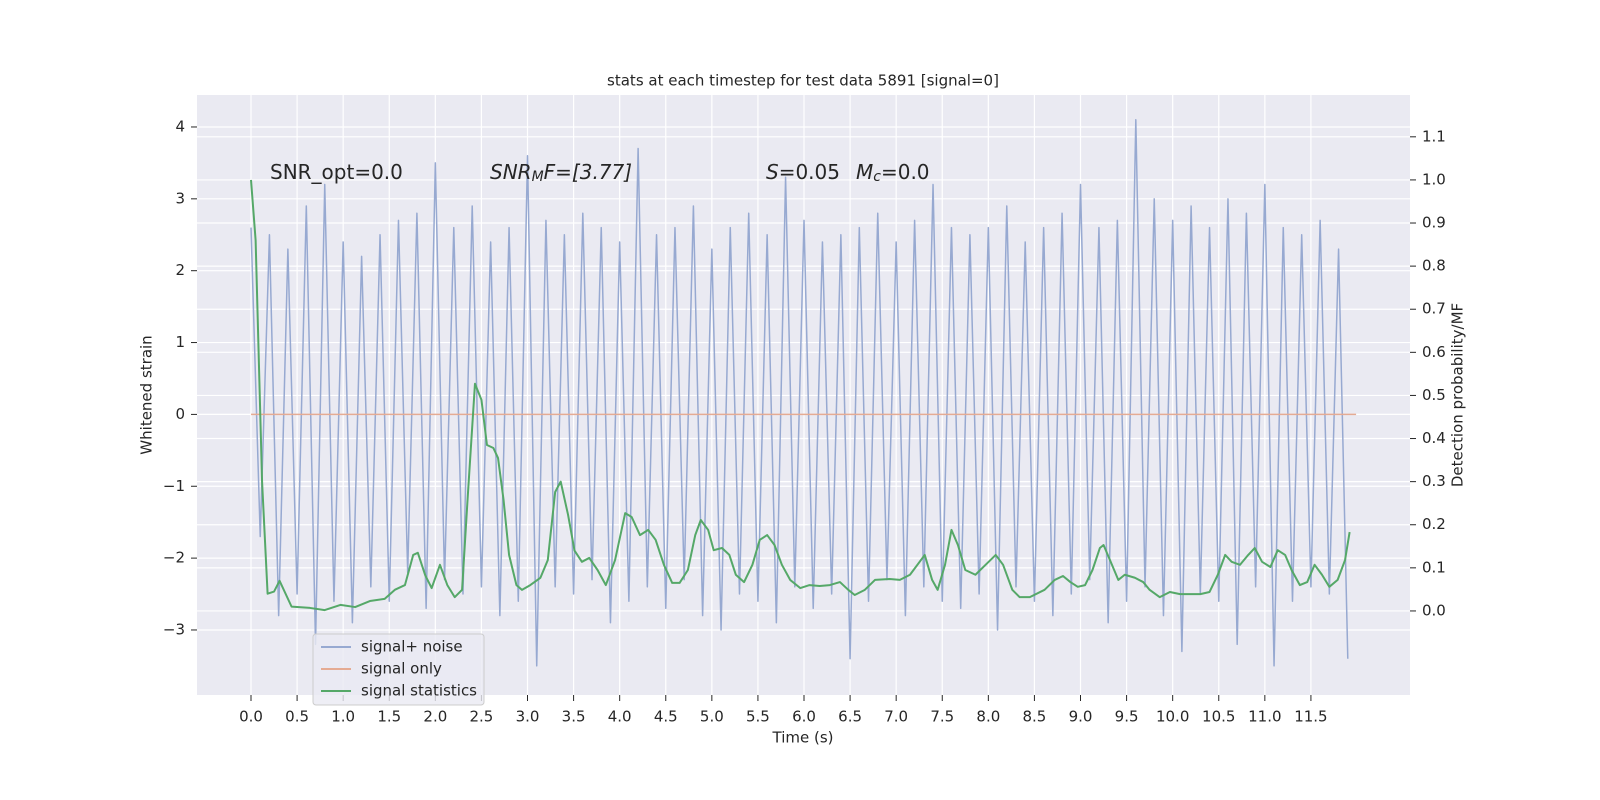  What do you see at coordinates (588, 172) in the screenshot?
I see `annotation-part: F=[3.77]` at bounding box center [588, 172].